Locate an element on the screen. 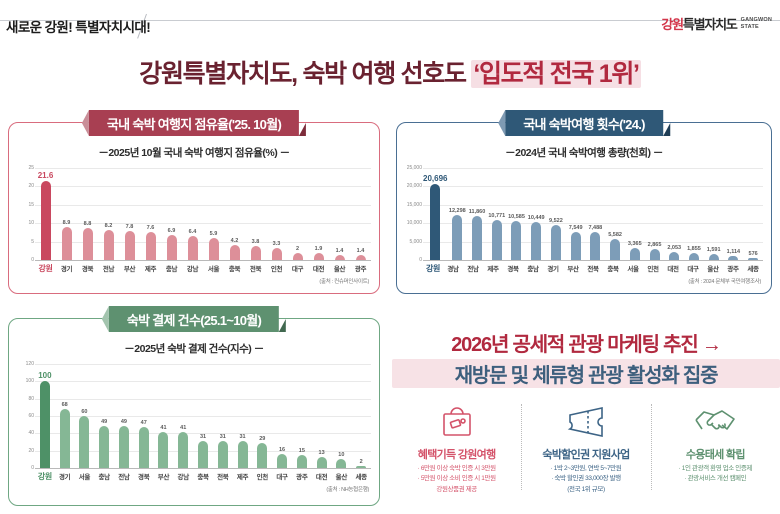 The image size is (780, 514). chart-3-bar-column: 100 is located at coordinates (45, 416).